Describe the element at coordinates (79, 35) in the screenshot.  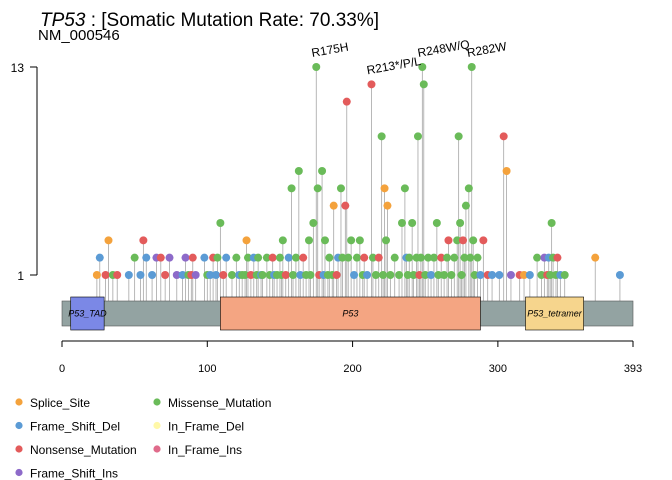
I see `transcript-subtitle: NM_000546` at that location.